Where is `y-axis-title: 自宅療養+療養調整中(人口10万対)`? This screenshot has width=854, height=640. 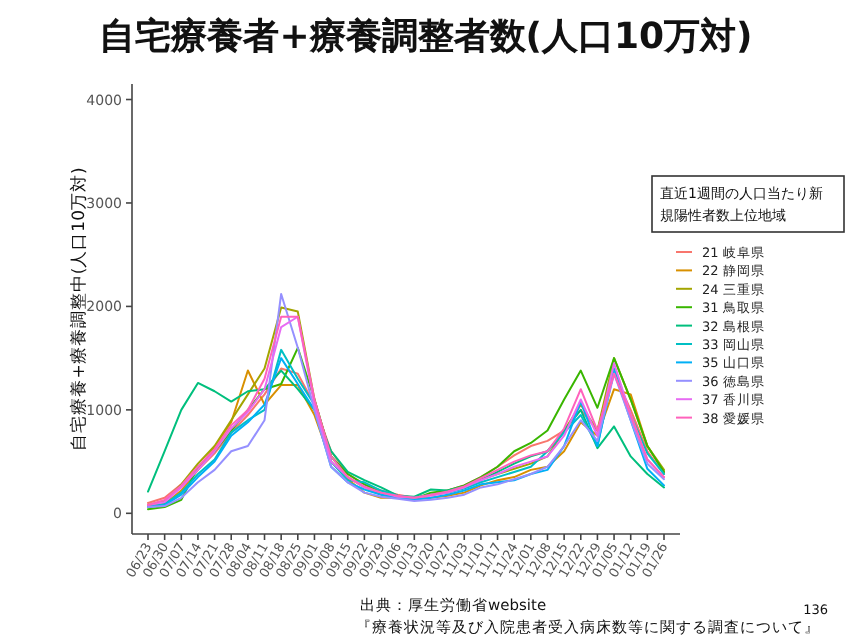 y-axis-title: 自宅療養+療養調整中(人口10万対) is located at coordinates (79, 309).